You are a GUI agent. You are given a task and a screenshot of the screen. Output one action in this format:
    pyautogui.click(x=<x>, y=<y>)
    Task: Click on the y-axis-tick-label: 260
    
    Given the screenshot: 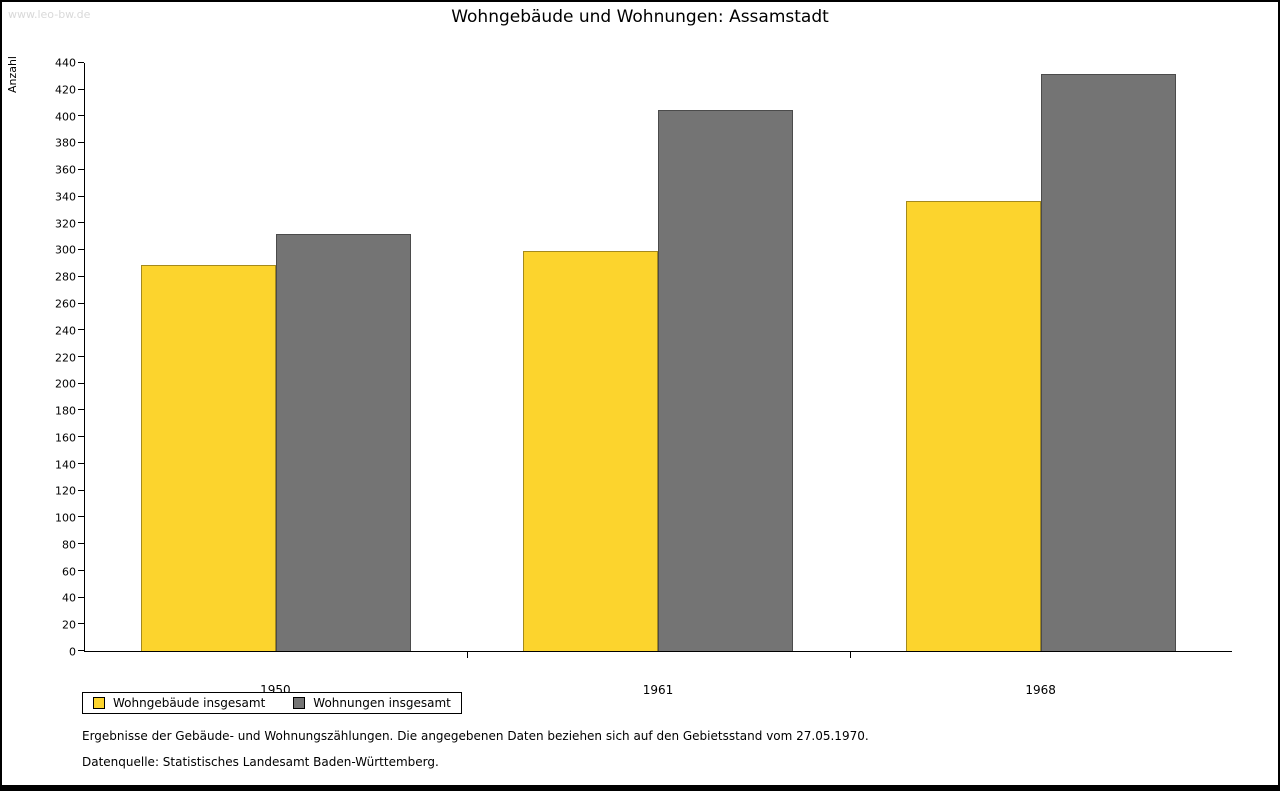 What is the action you would take?
    pyautogui.click(x=65, y=304)
    